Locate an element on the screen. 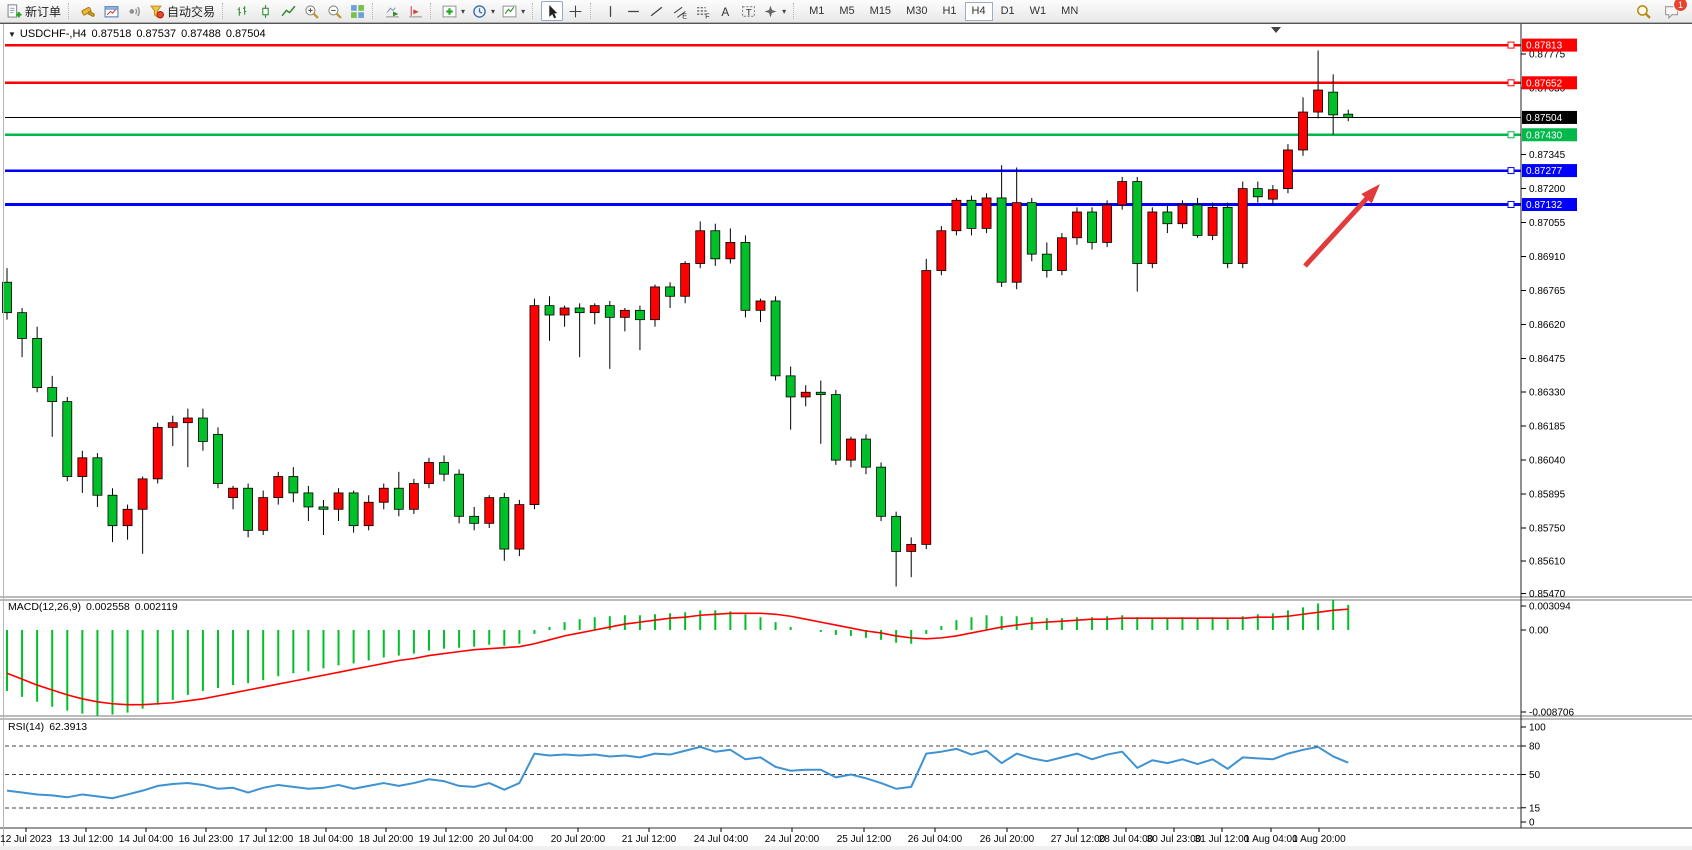 Image resolution: width=1692 pixels, height=850 pixels. chart-shift-icon is located at coordinates (415, 11).